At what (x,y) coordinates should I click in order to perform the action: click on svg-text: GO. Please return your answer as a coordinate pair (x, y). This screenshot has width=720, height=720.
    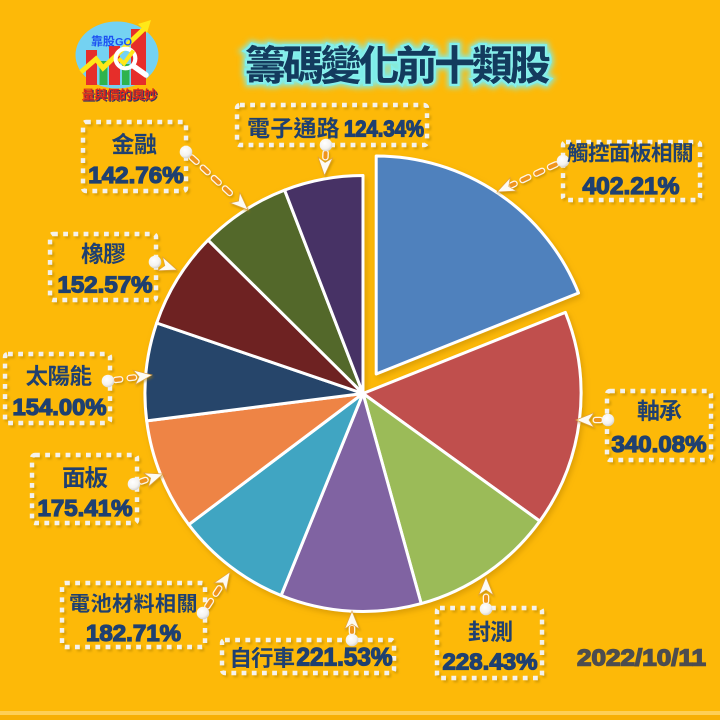
    Looking at the image, I should click on (124, 42).